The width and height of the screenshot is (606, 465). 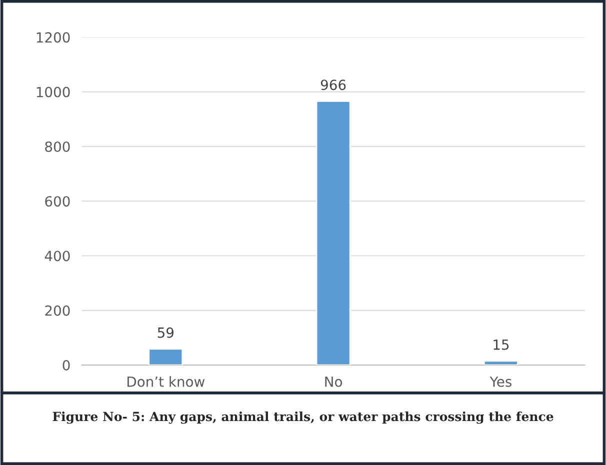 I want to click on text: Figure No- 5: Any gaps, animal trails, or water paths crossing the fence, so click(x=303, y=418).